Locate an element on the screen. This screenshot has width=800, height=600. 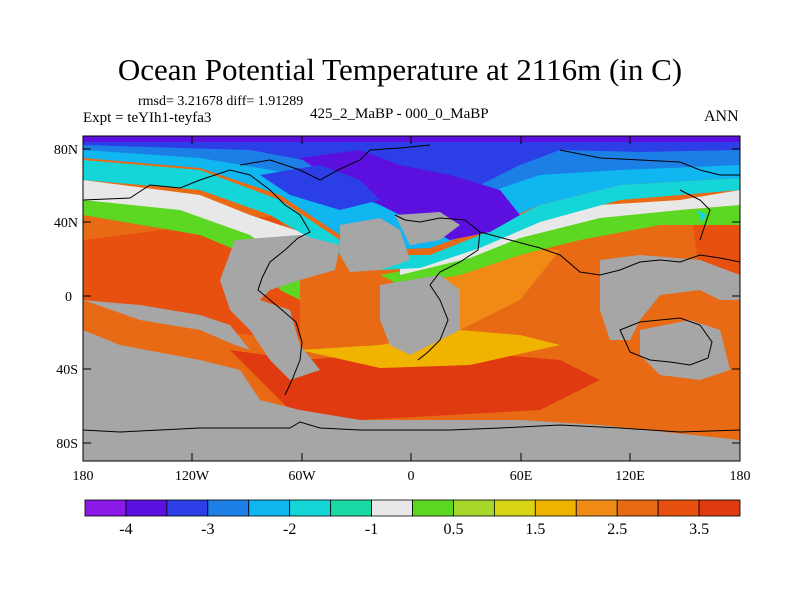
coastline-antarctica is located at coordinates (411, 427).